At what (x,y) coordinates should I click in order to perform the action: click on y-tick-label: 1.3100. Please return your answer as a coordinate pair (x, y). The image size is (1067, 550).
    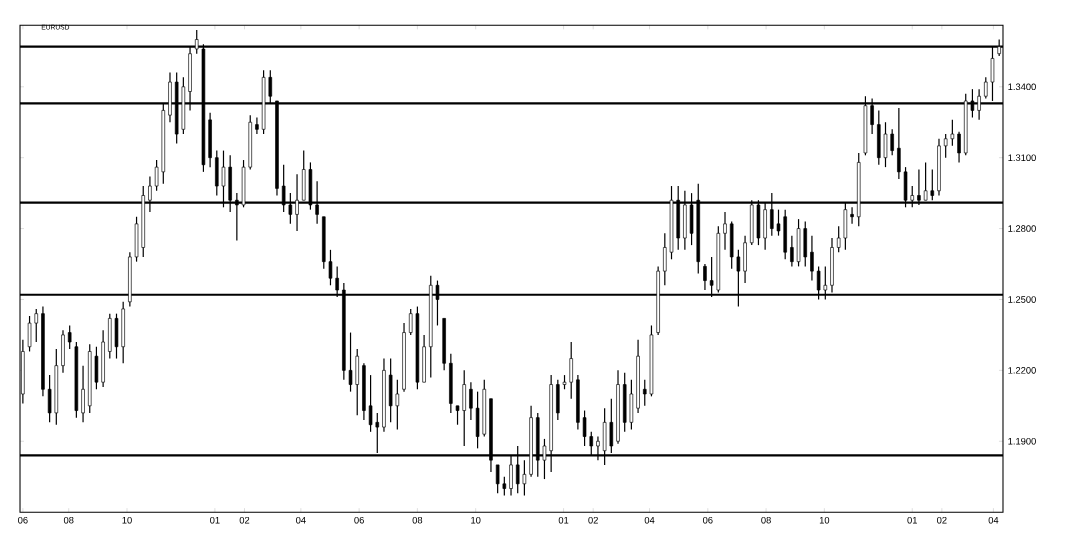
    Looking at the image, I should click on (1022, 157).